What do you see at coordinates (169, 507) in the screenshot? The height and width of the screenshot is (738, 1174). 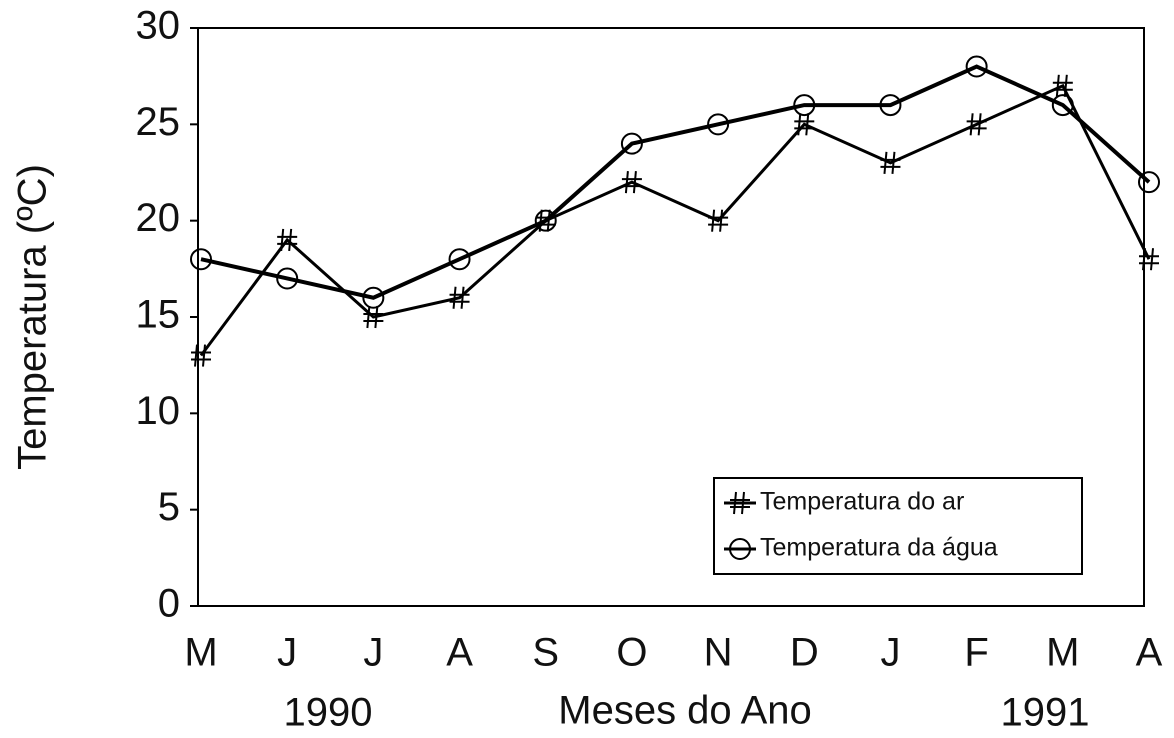 I see `y-tick-label: 5` at bounding box center [169, 507].